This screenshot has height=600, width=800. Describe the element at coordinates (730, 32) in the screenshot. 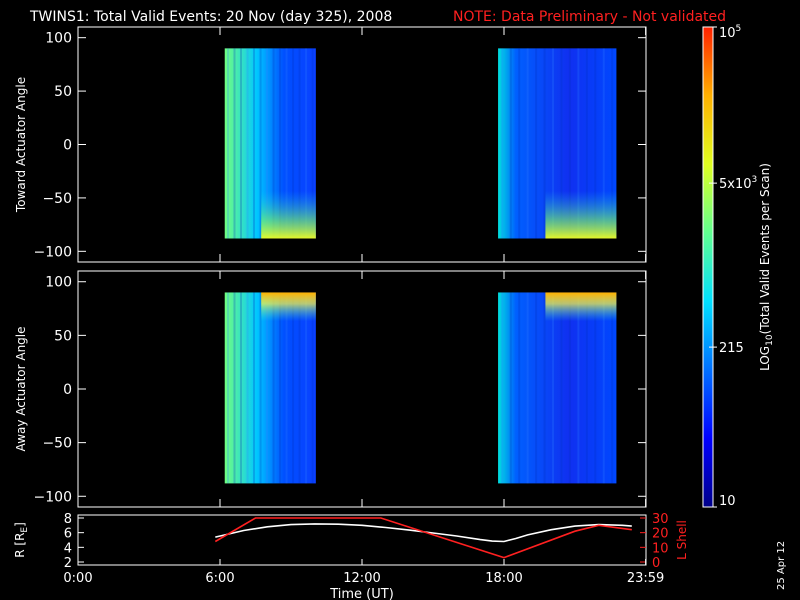

I see `colorbar-tick-label: 105` at that location.